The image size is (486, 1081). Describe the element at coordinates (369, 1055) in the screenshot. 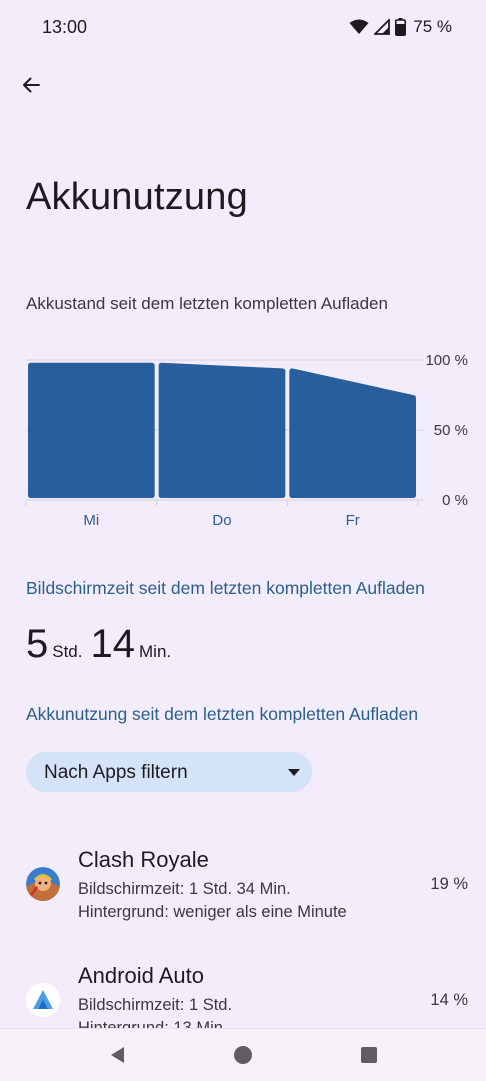

I see `nav-recents-icon` at that location.